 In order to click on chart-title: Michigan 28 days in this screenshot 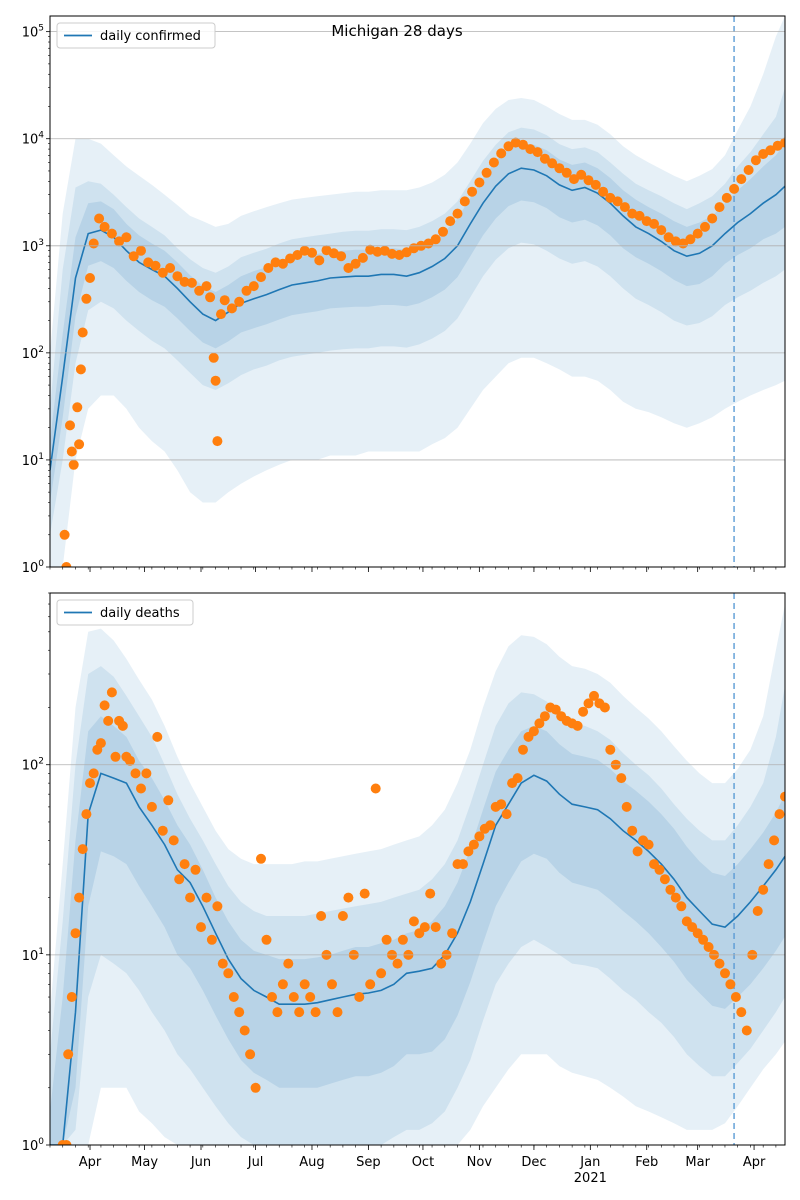, I will do `click(396, 31)`.